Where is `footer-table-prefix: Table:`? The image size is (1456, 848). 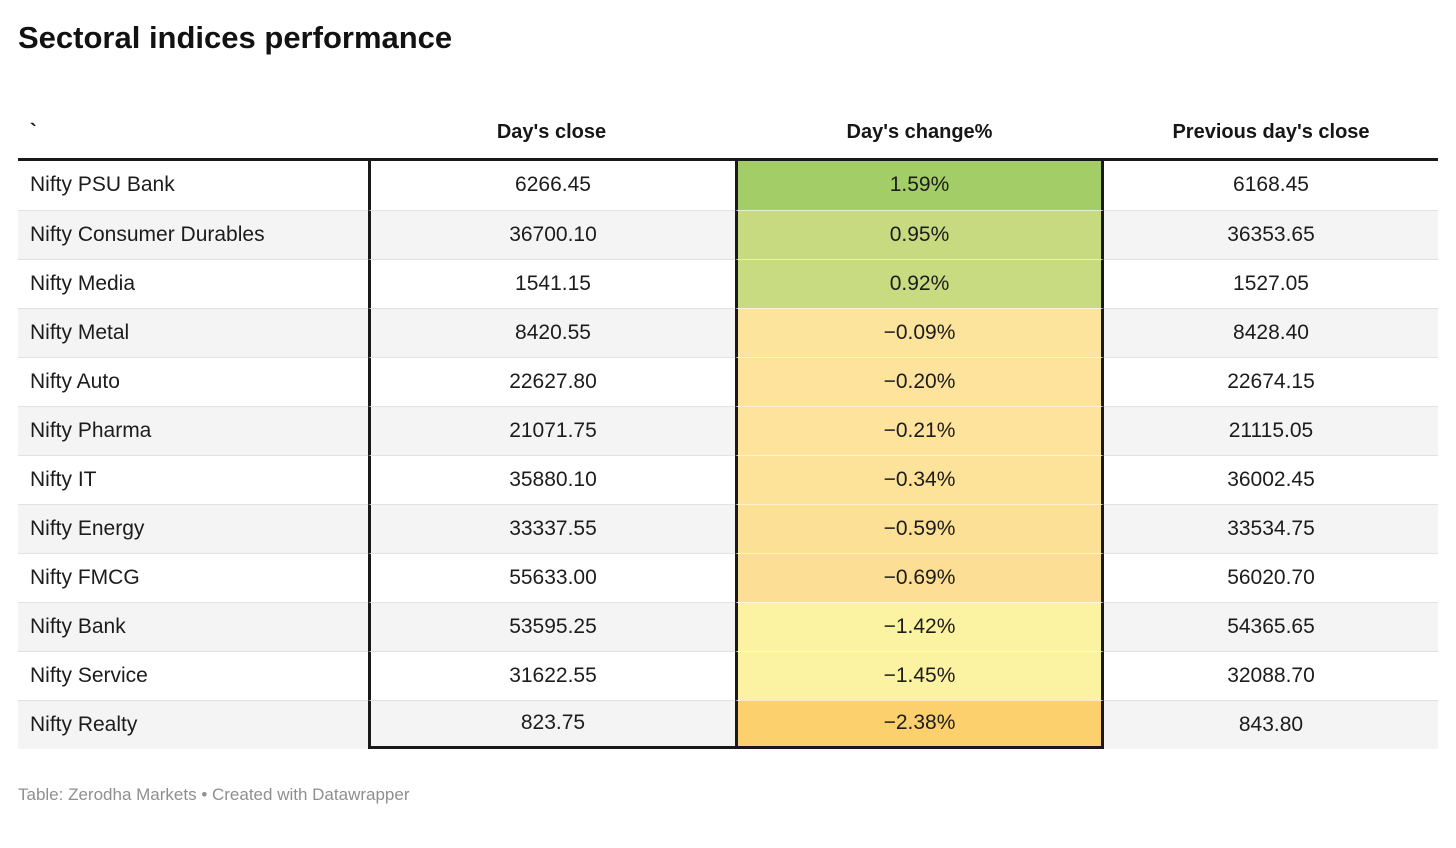 footer-table-prefix: Table: is located at coordinates (43, 794).